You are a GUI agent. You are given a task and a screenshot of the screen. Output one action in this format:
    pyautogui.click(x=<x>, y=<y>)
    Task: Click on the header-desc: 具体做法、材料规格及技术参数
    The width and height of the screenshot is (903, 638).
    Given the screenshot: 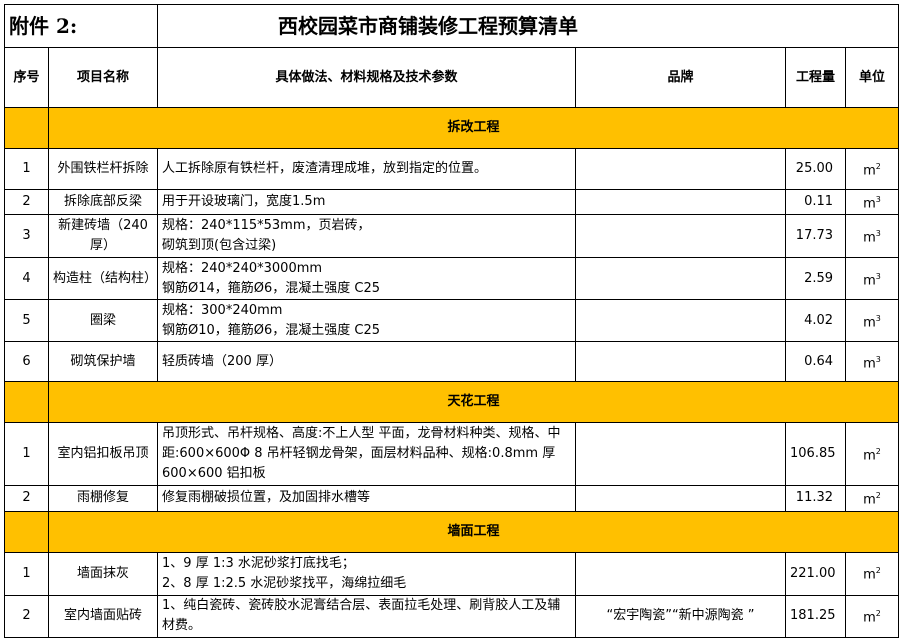 What is the action you would take?
    pyautogui.click(x=367, y=77)
    